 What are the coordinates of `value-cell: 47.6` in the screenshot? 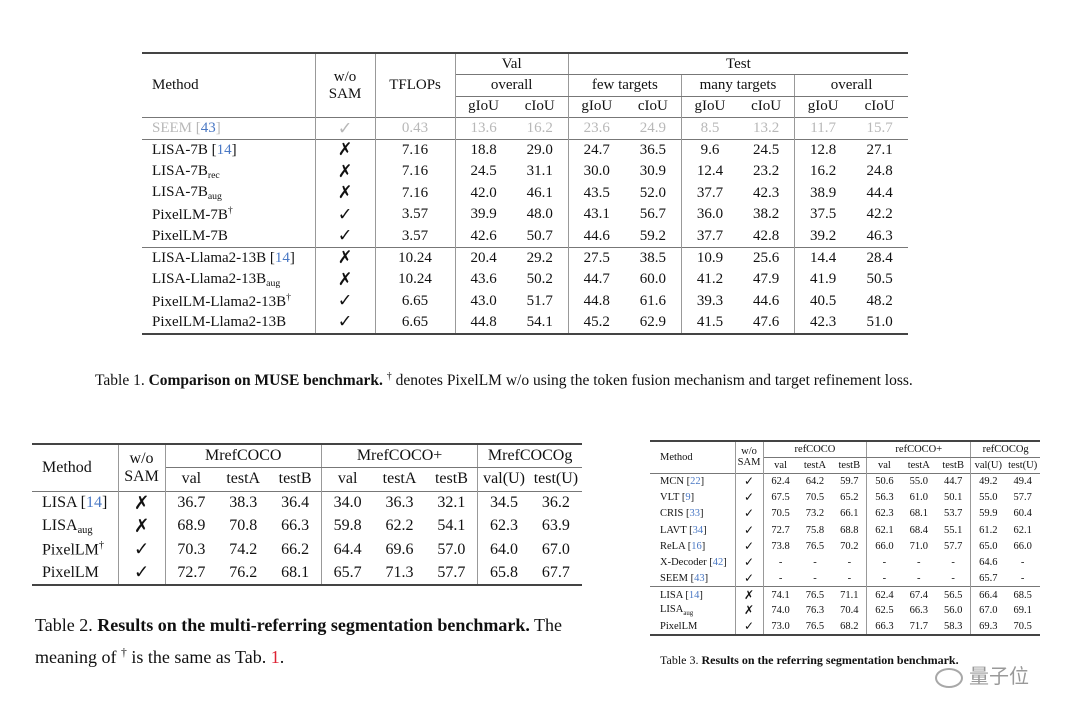 It's located at (767, 323).